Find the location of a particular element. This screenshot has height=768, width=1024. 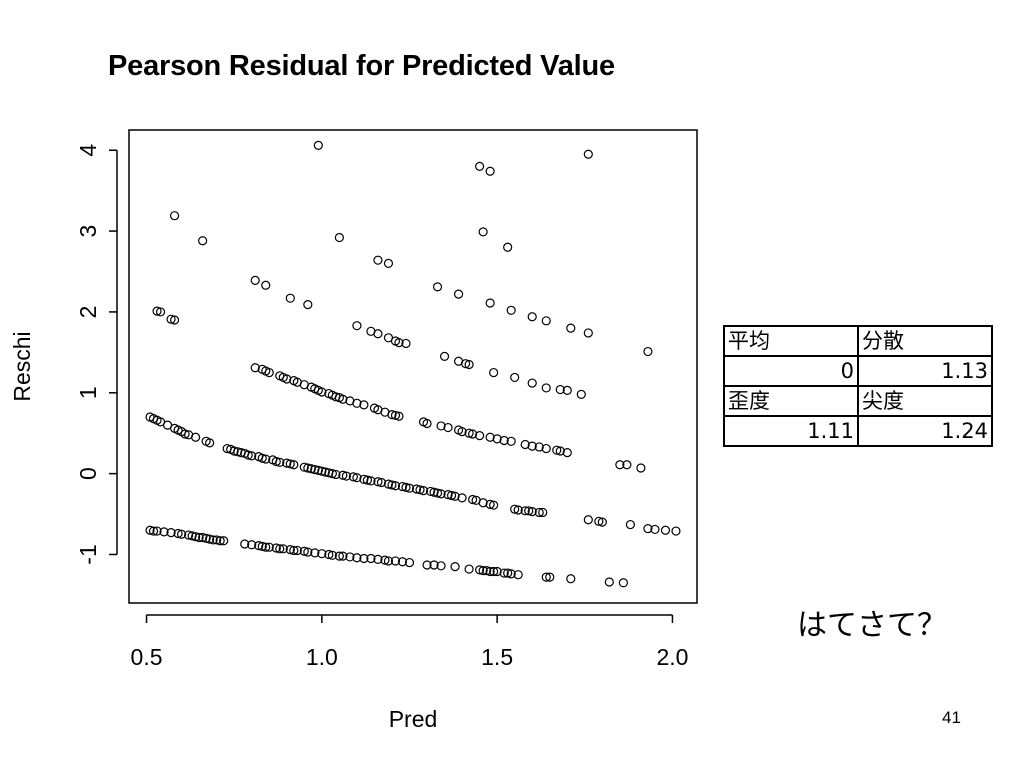

label-variance: 分散 is located at coordinates (925, 341).